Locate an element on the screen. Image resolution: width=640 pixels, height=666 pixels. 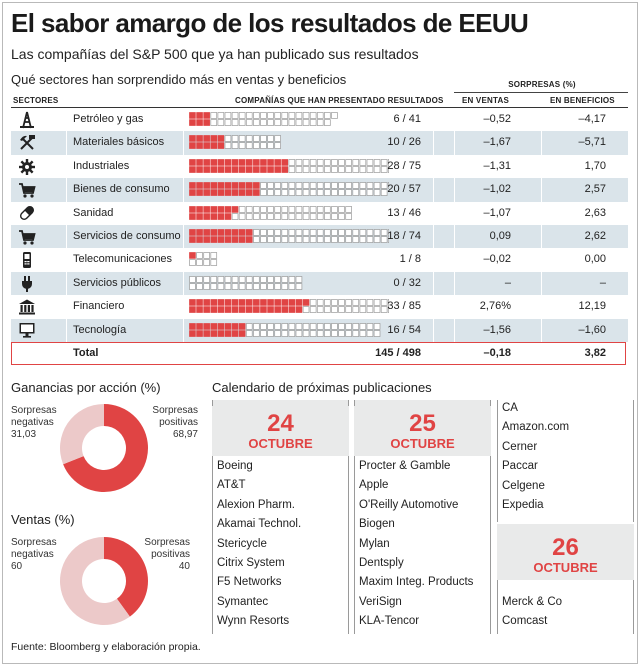
reported-count: 28 / 75 is located at coordinates (404, 165).